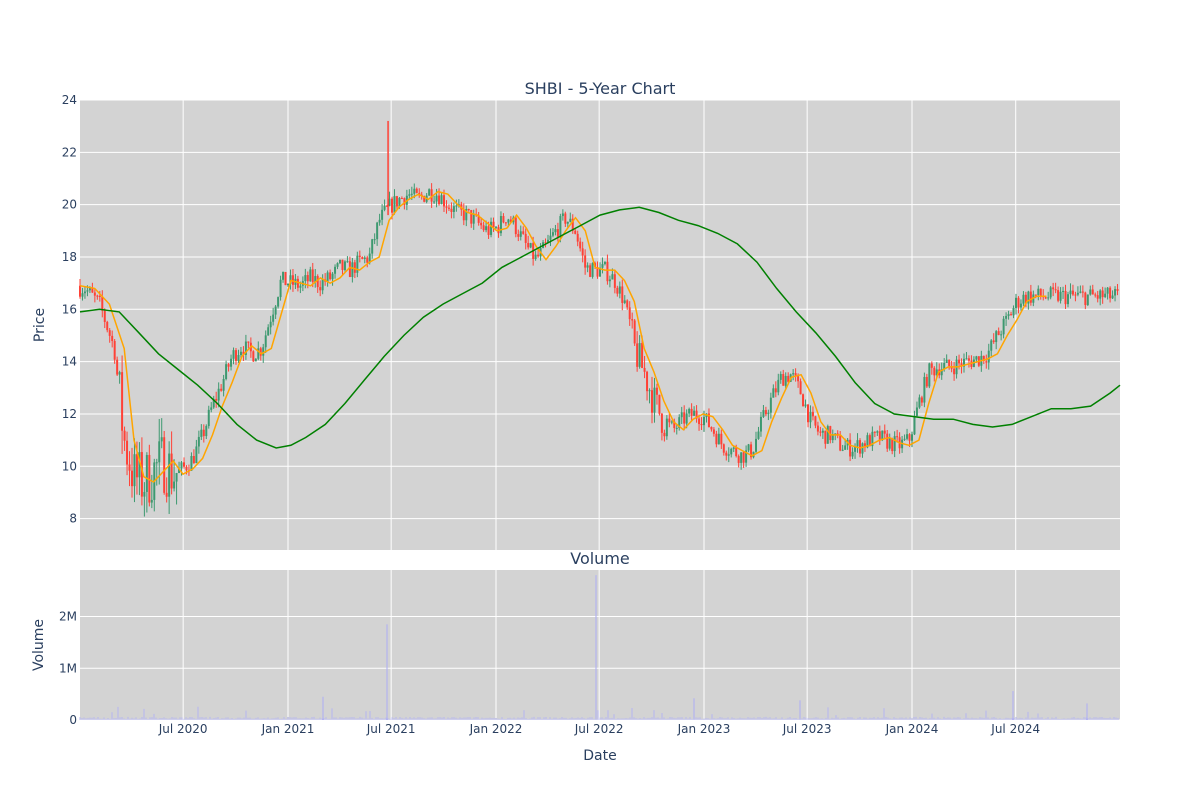  I want to click on price-y-tick-label: 18, so click(69, 257).